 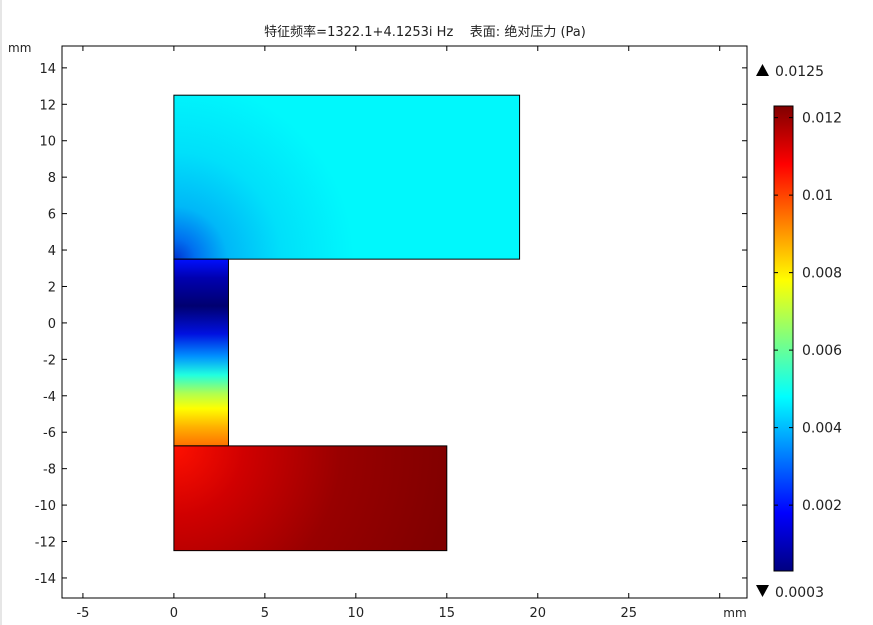 I want to click on y-tick-label: 0, so click(x=52, y=324).